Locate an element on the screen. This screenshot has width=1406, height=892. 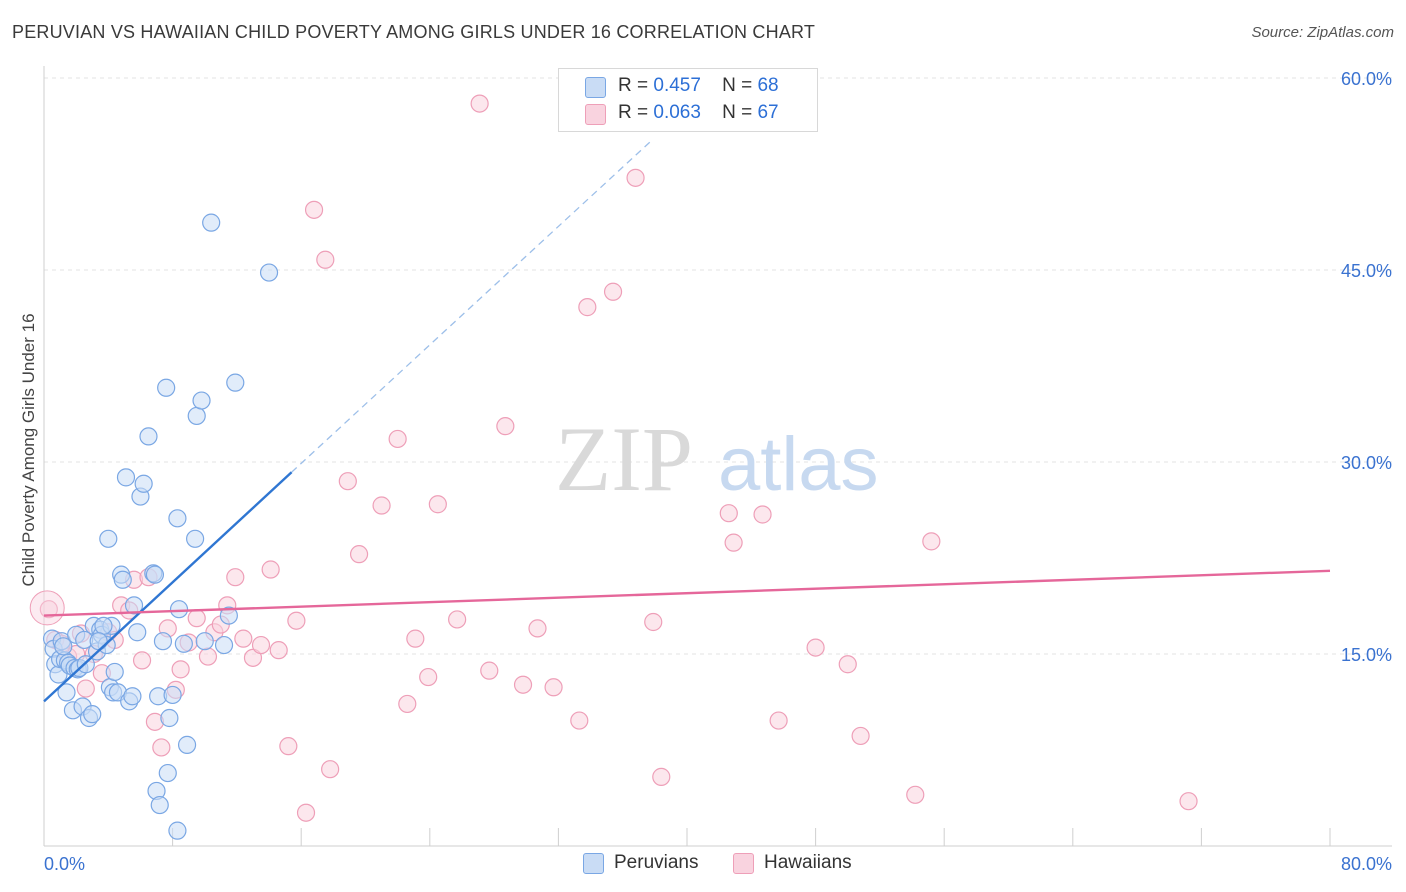
peruvians-trendline is located at coordinates (168, 587).